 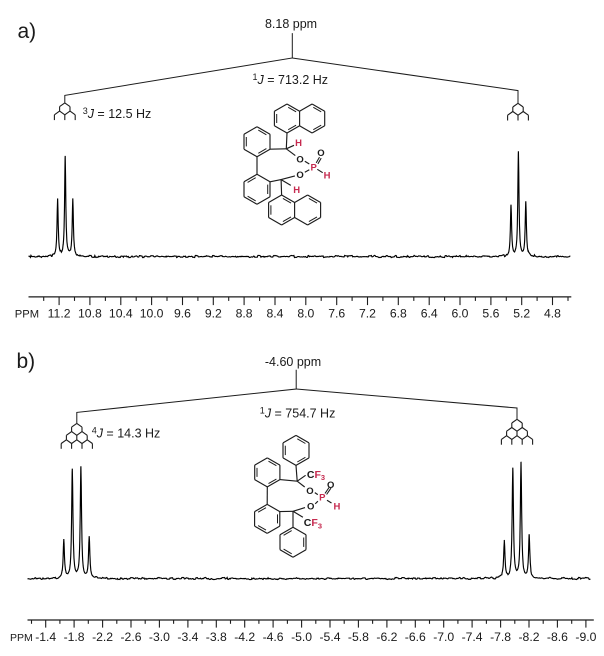 What do you see at coordinates (472, 637) in the screenshot?
I see `svg-text: -7.4` at bounding box center [472, 637].